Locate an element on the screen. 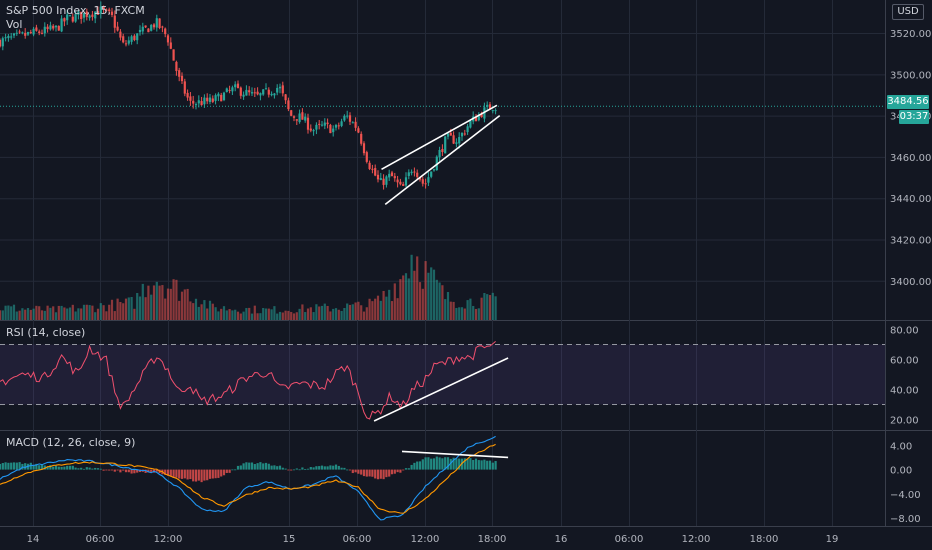  currency-button: USD is located at coordinates (908, 12).